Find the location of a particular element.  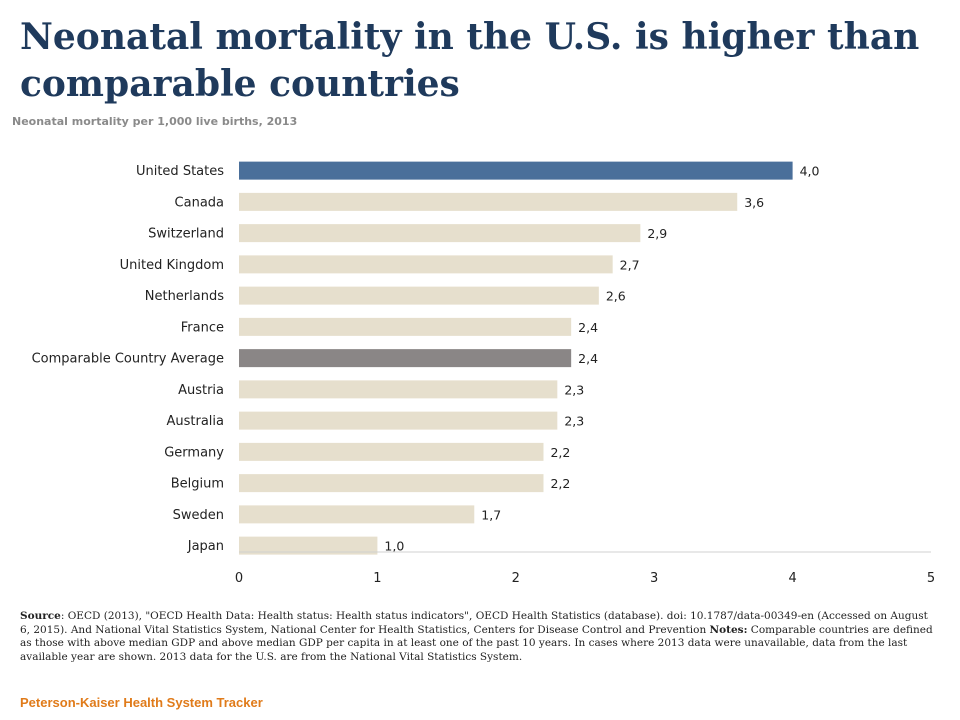

value-label: 1,7 is located at coordinates (491, 514).